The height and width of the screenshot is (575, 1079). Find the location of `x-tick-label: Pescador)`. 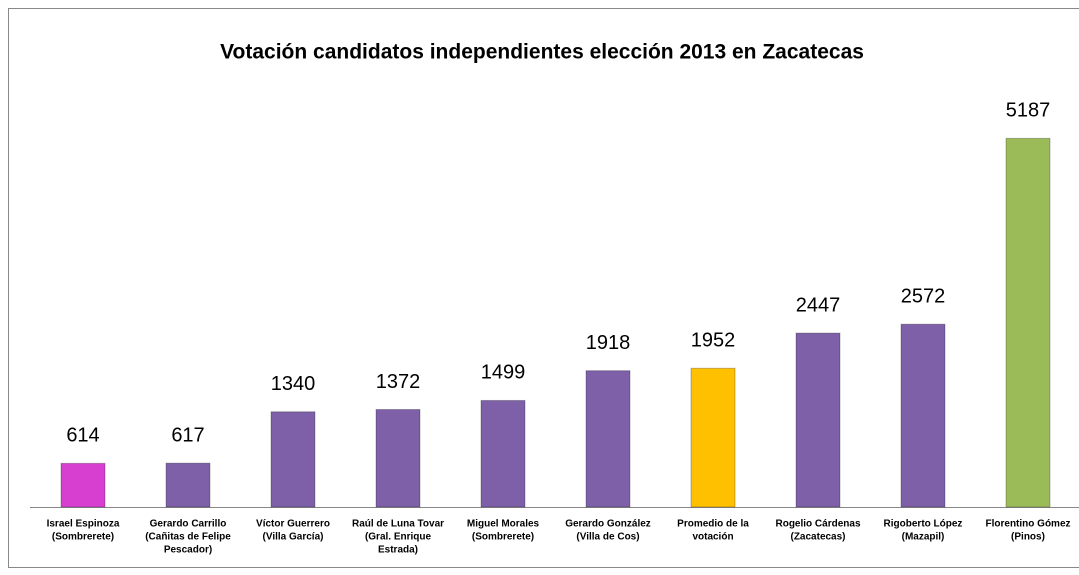

x-tick-label: Pescador) is located at coordinates (188, 550).